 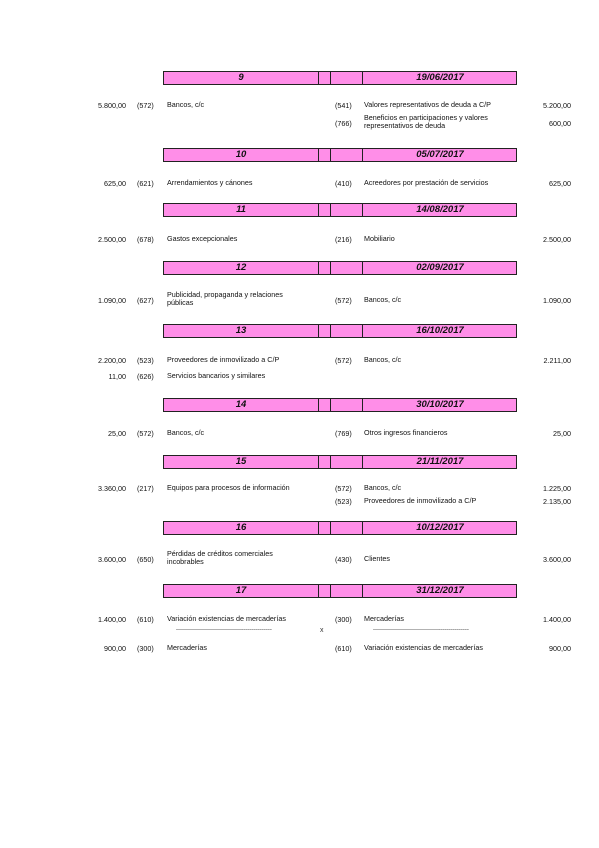 What do you see at coordinates (420, 500) in the screenshot?
I see `credit-account-name: Proveedores de inmovilizado a C/P` at bounding box center [420, 500].